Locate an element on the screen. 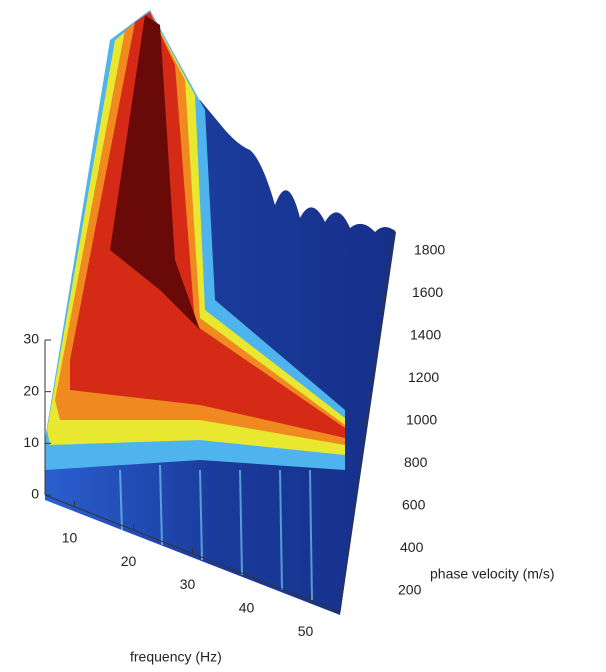 The width and height of the screenshot is (606, 672). surface-streaks is located at coordinates (216, 532).